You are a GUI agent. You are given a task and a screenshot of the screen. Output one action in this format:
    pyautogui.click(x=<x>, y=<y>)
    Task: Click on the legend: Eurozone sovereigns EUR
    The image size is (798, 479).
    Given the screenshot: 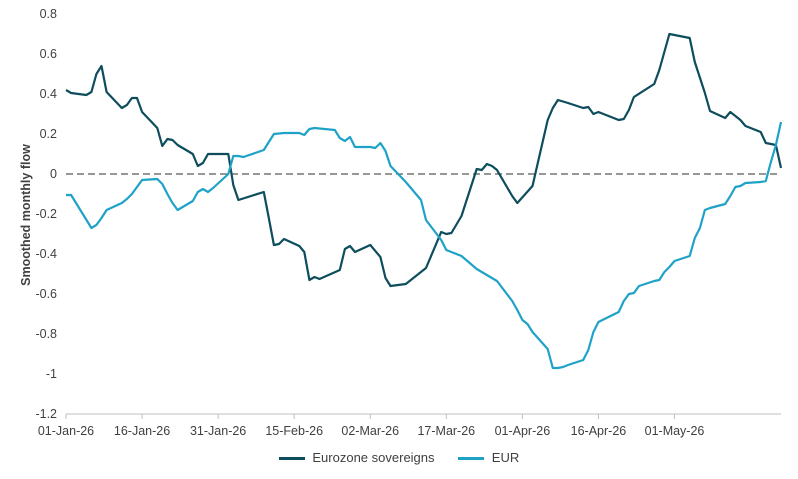 What is the action you would take?
    pyautogui.click(x=399, y=457)
    